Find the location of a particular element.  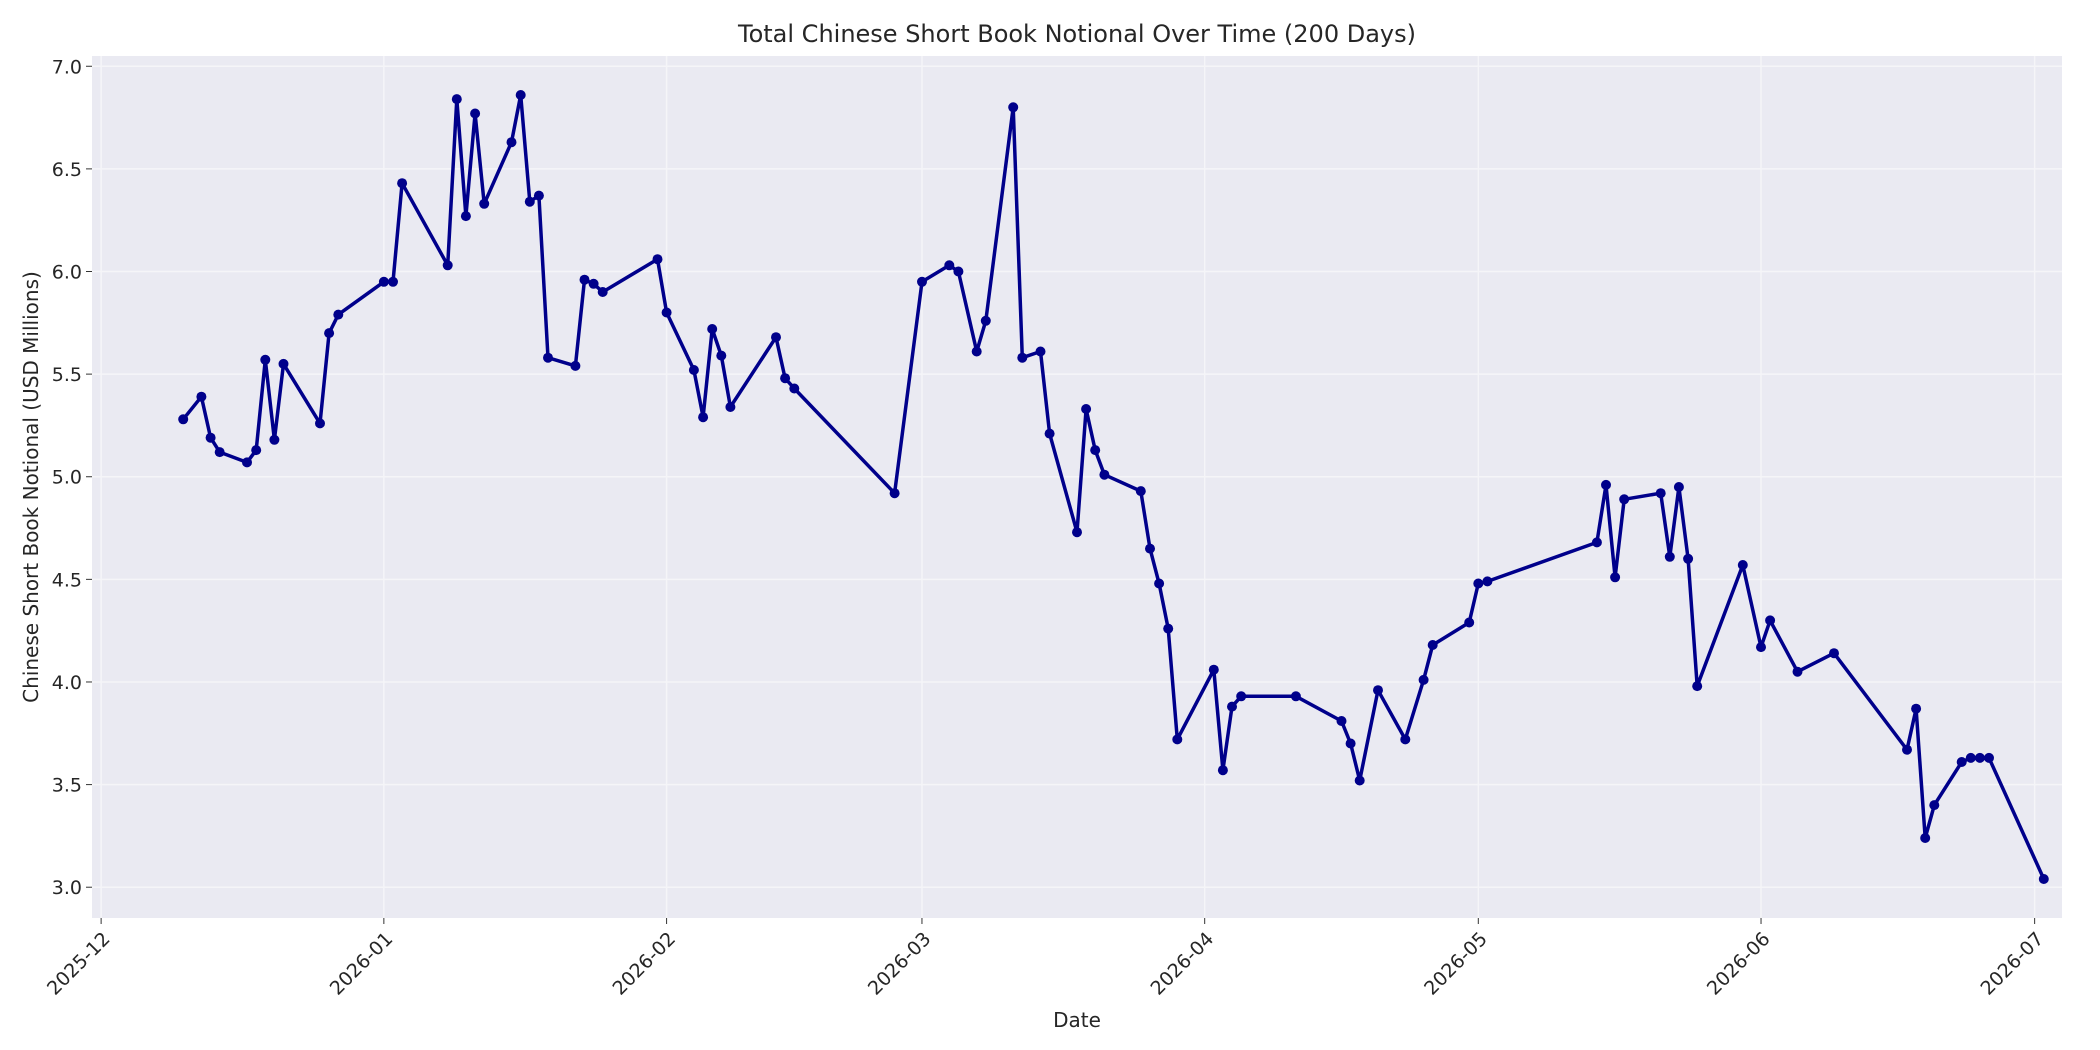

y-tick-label: 4.5 is located at coordinates (67, 580).